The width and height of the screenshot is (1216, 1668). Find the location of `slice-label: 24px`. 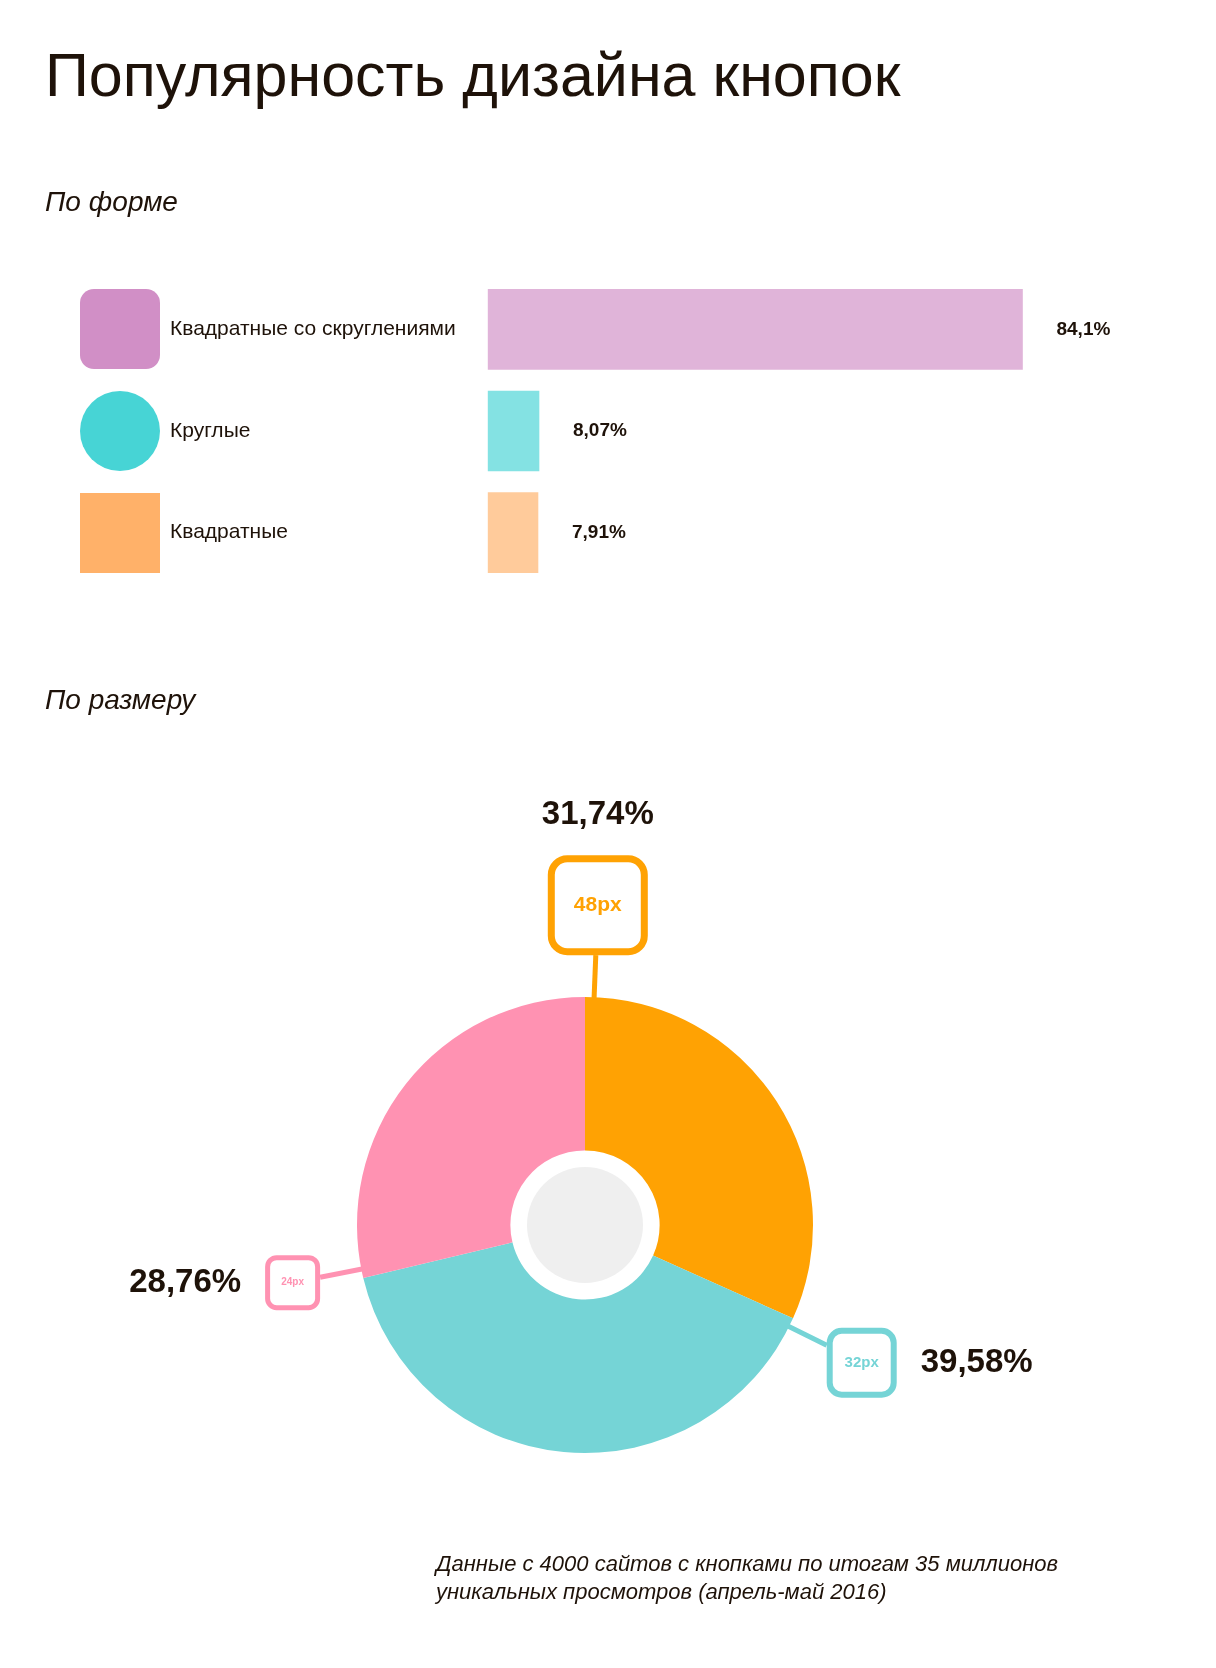

slice-label: 24px is located at coordinates (293, 1282).